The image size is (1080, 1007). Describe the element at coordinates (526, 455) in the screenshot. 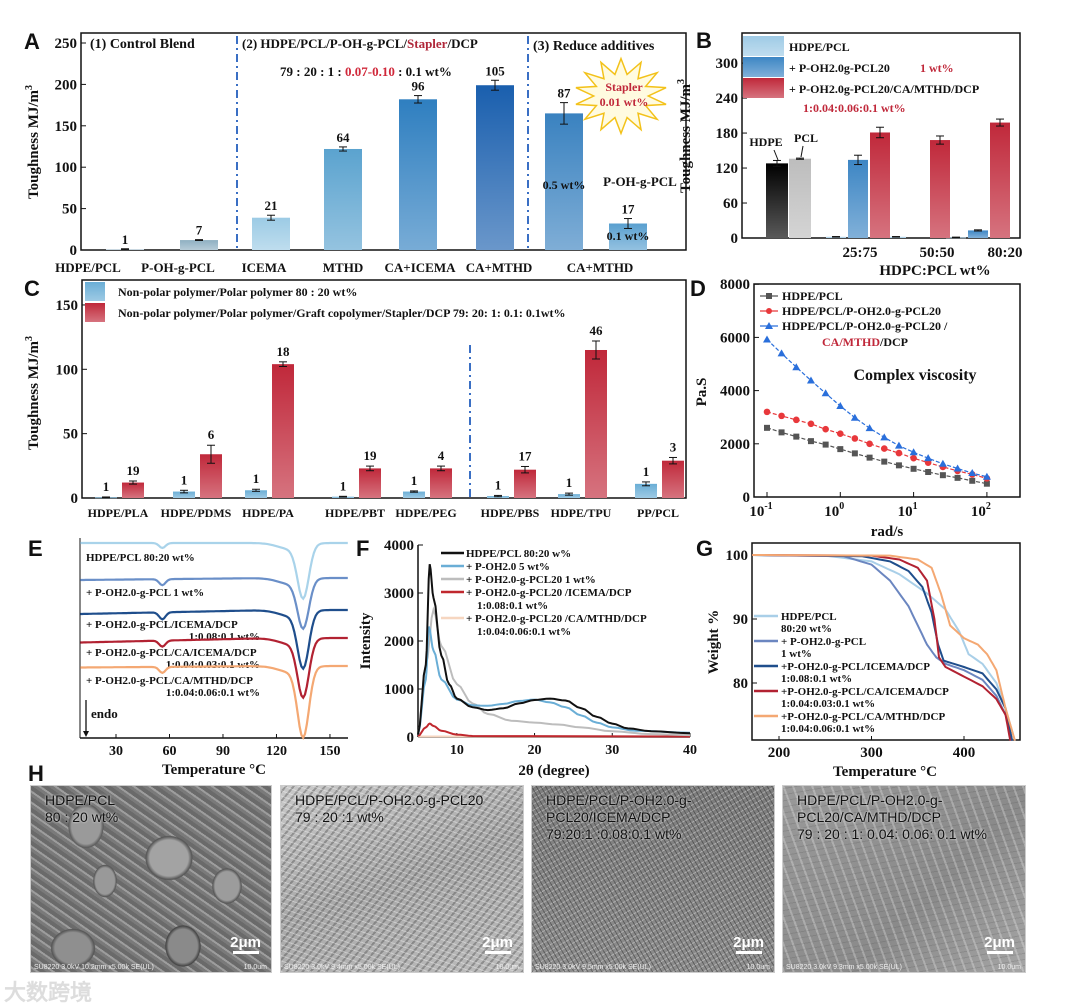

I see `bar-value-label: 17` at that location.